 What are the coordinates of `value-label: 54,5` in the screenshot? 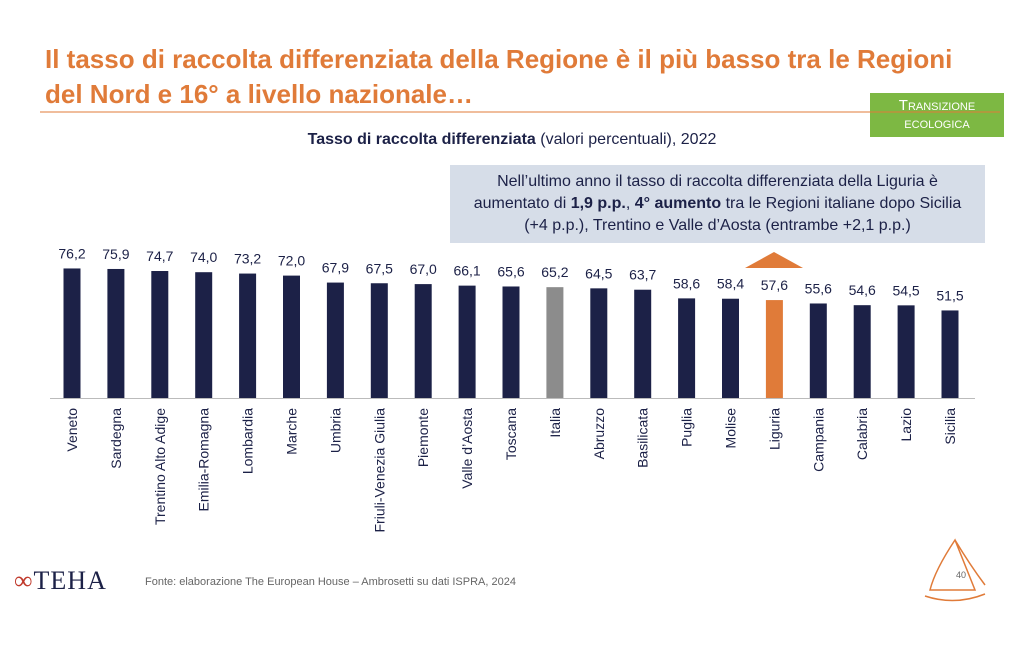 It's located at (905, 290).